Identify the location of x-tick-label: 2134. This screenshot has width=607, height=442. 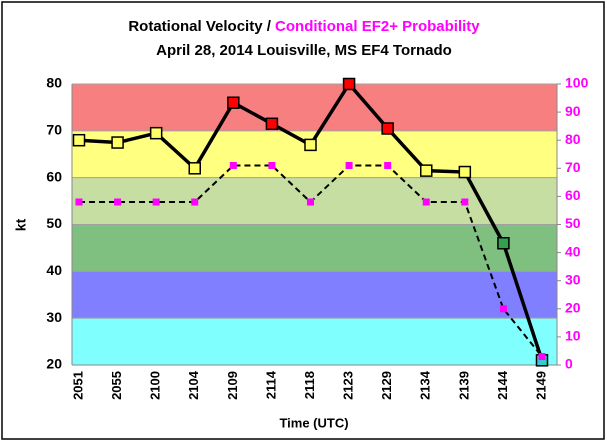
(425, 385).